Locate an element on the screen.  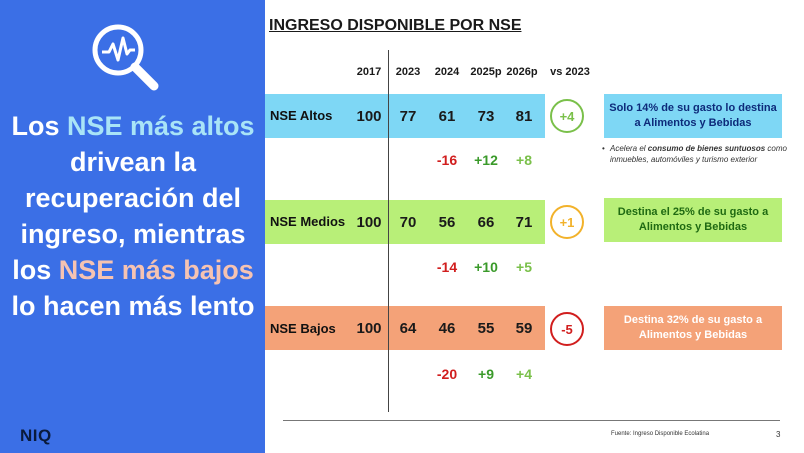
footer-divider is located at coordinates (531, 420).